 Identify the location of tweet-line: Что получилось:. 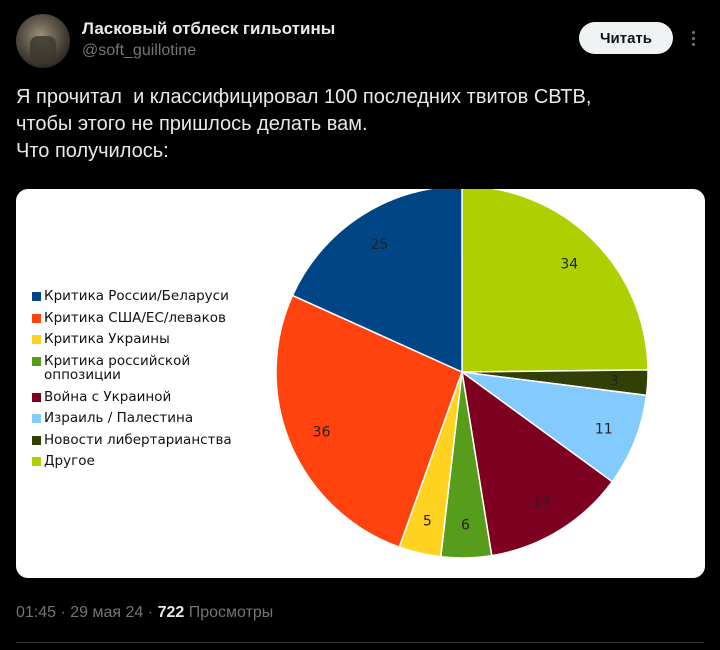
(92, 151).